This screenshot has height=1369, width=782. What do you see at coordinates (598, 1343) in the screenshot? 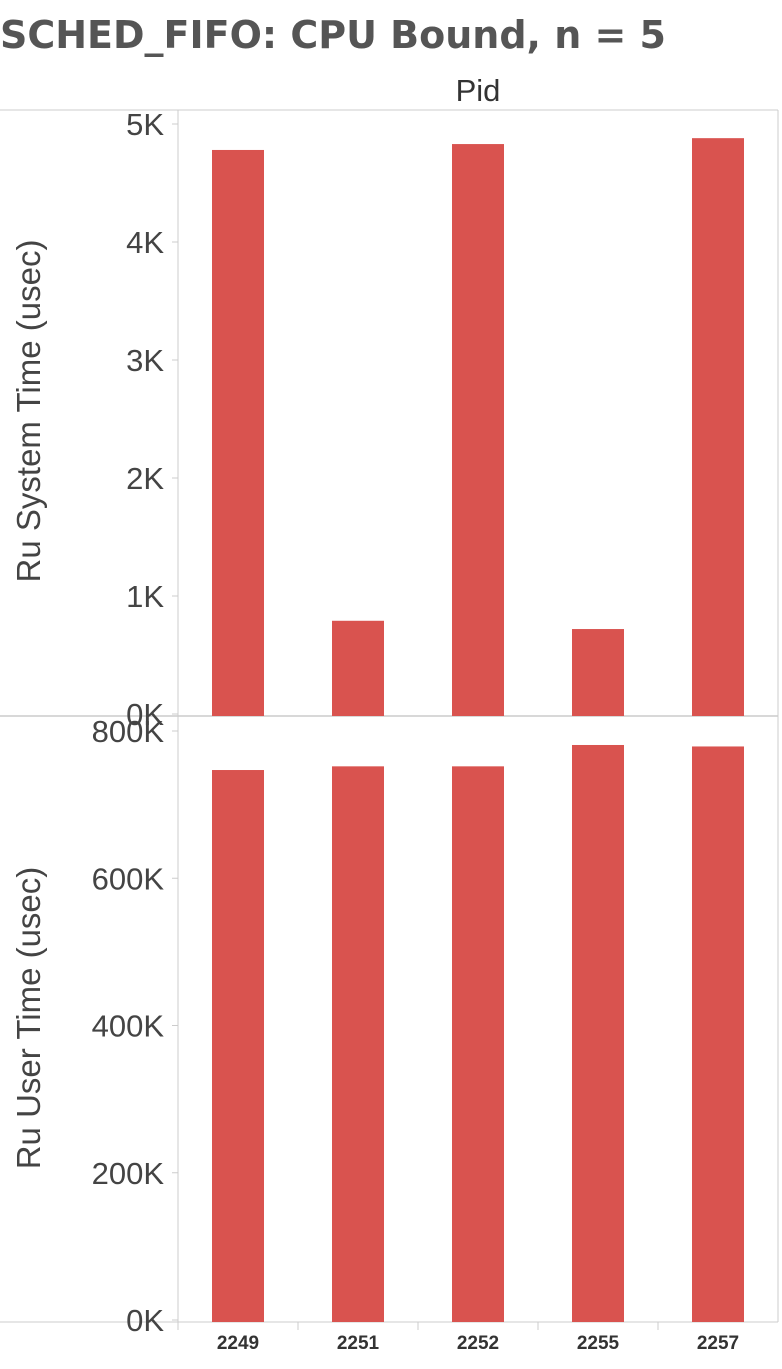
I see `x-tick-label: 2255` at bounding box center [598, 1343].